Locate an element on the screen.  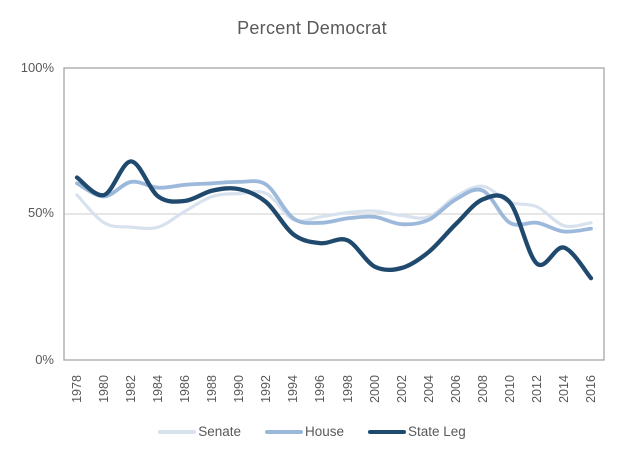
x-axis-tick-1980: 1980 is located at coordinates (104, 389).